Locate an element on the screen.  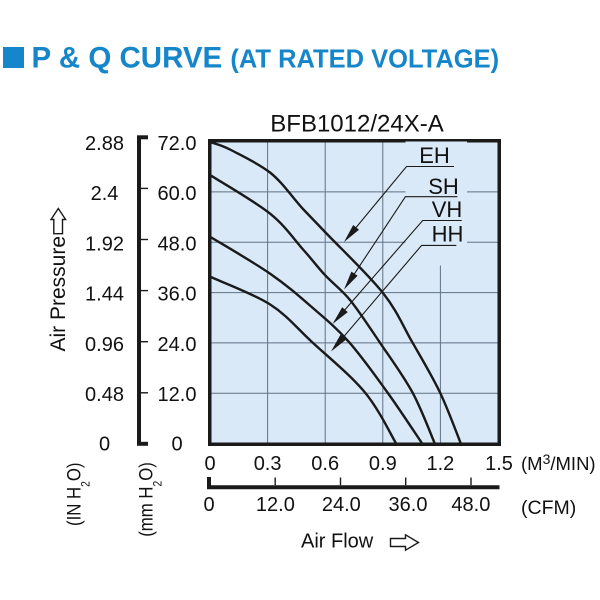
svg-text: 0.3 is located at coordinates (268, 464).